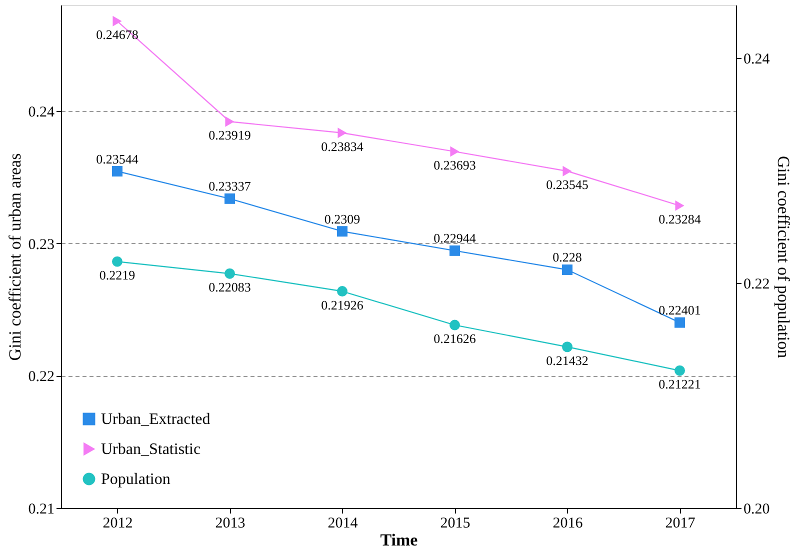 The width and height of the screenshot is (797, 553). Describe the element at coordinates (342, 218) in the screenshot. I see `data-label: 0.2309` at that location.